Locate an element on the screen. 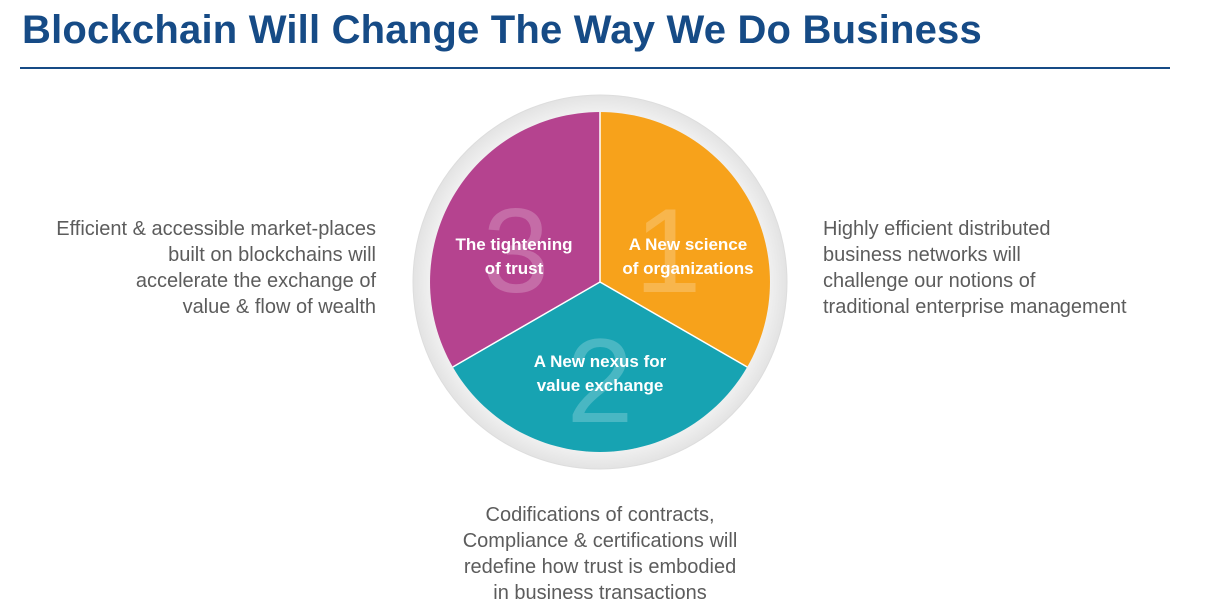  left-description-line: value & flow of wealth is located at coordinates (279, 307).